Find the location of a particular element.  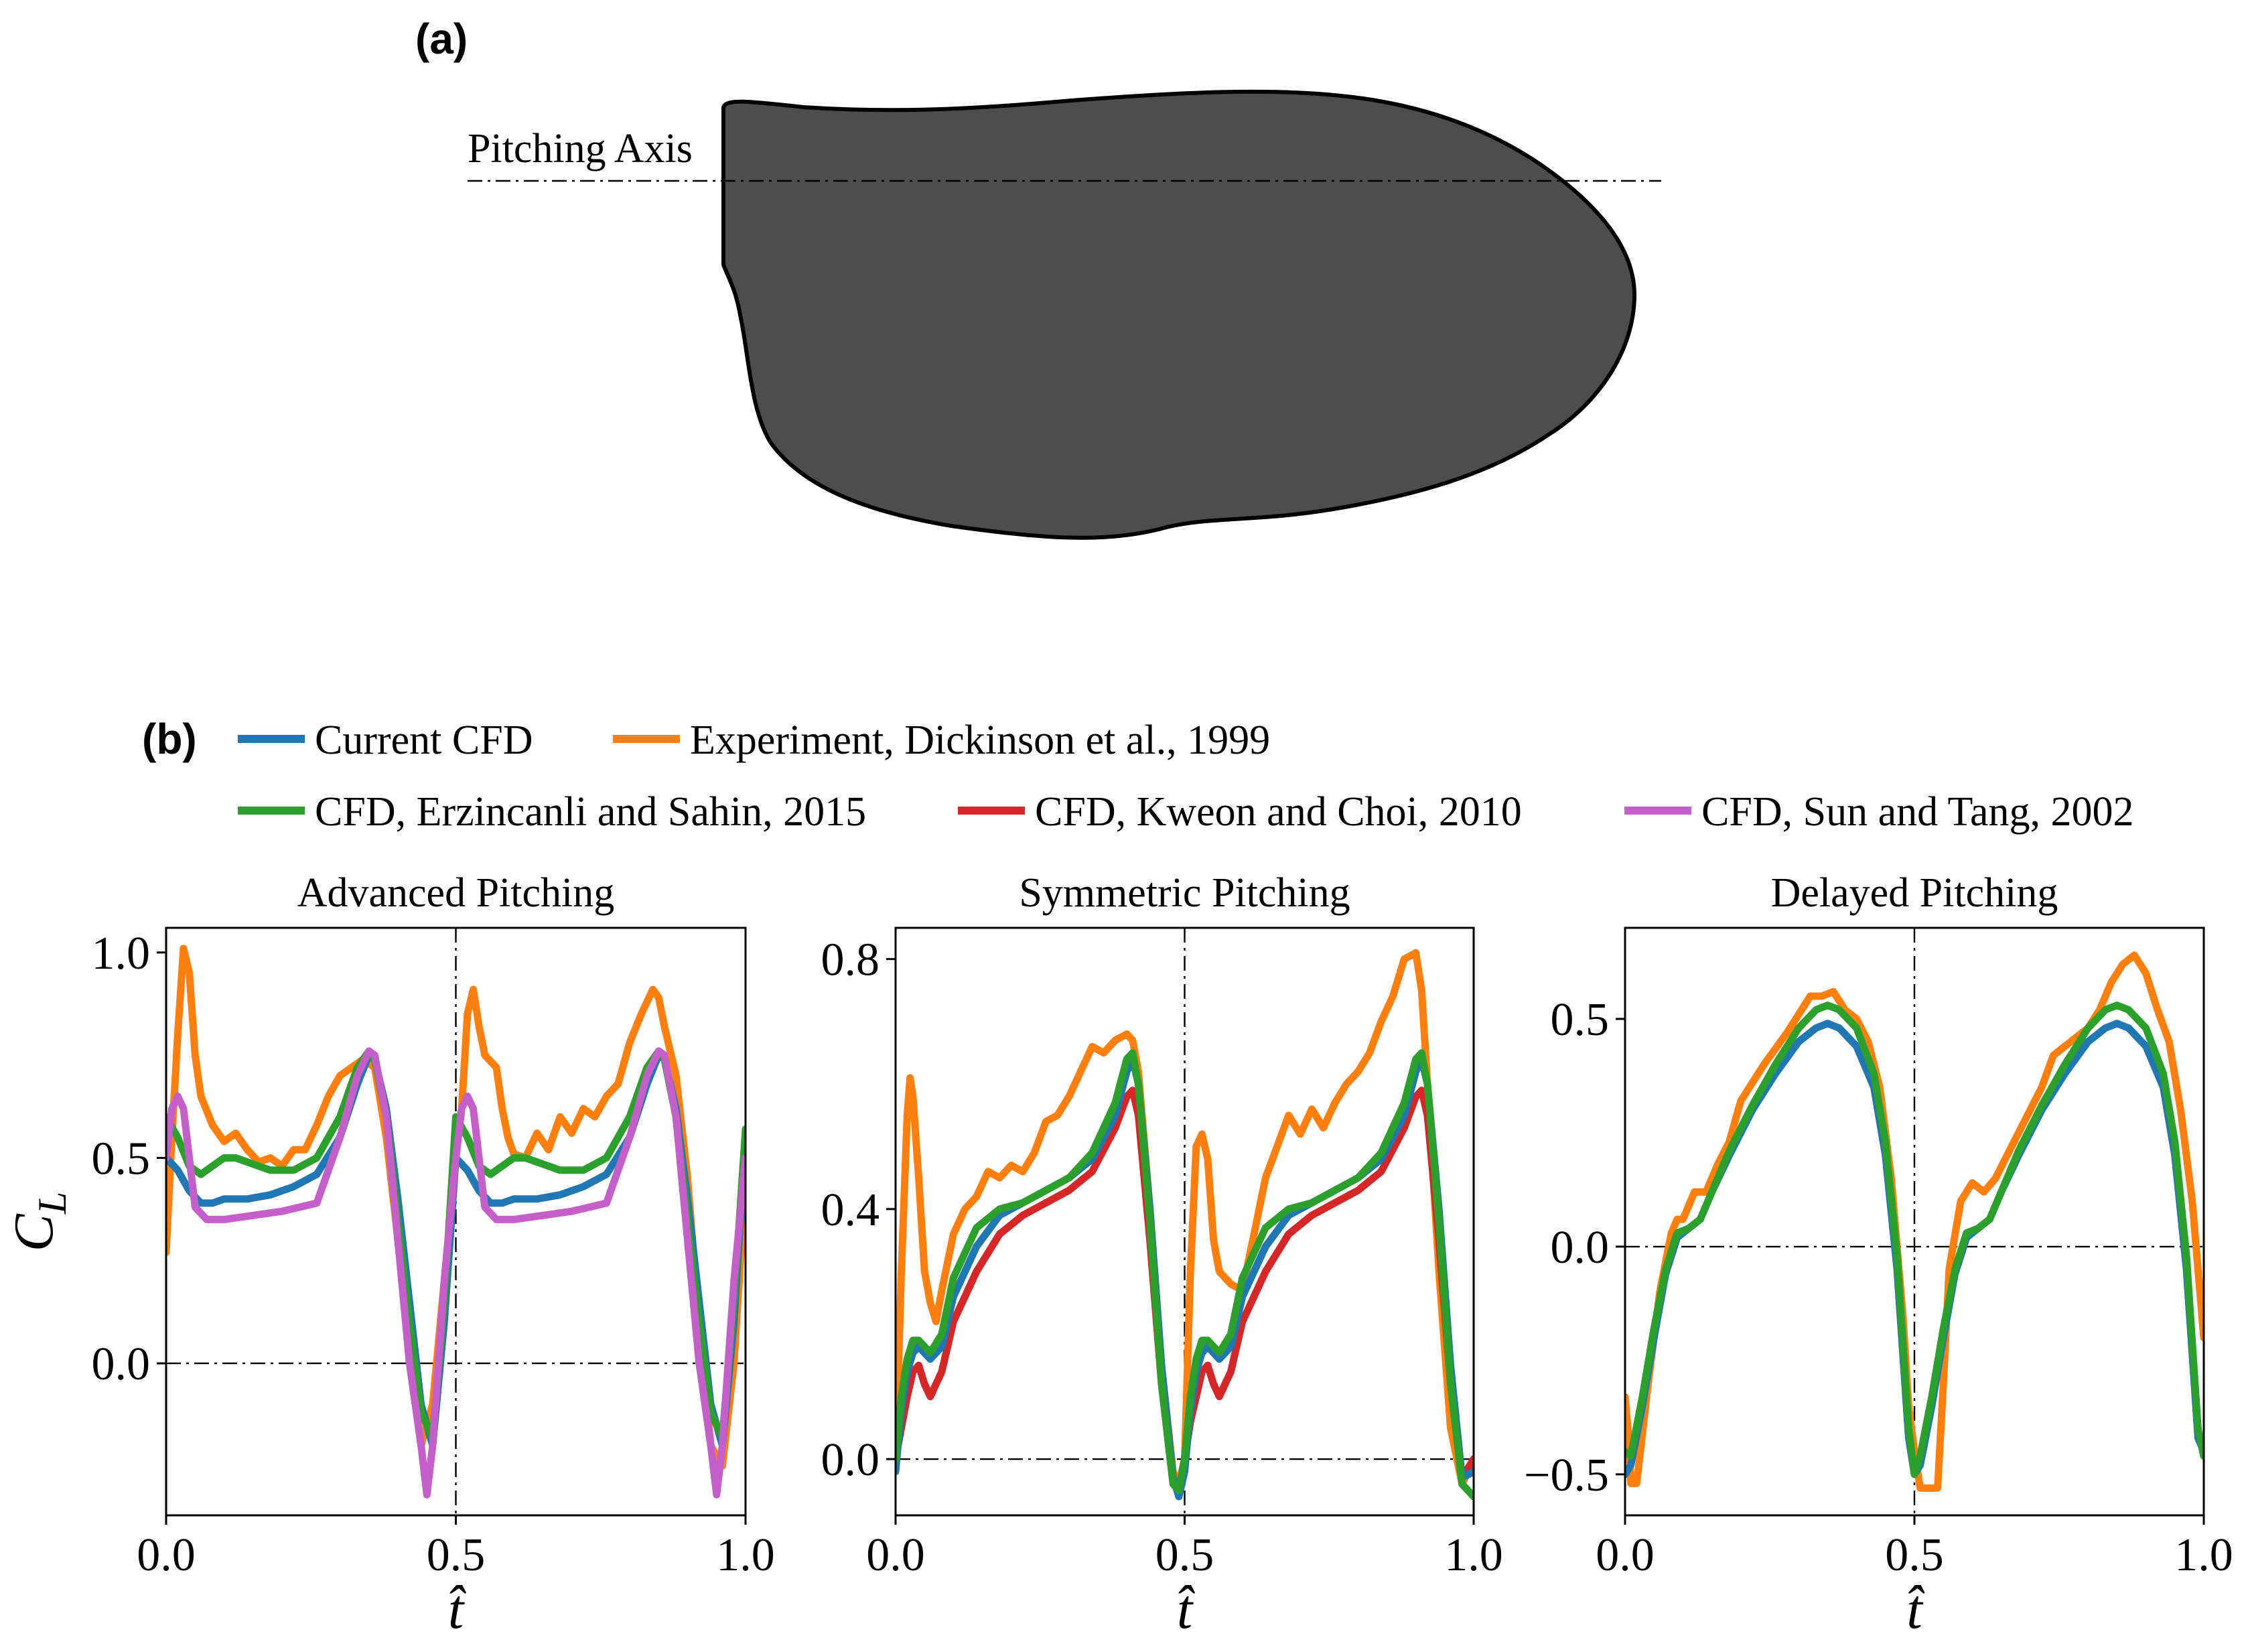

y-axis-label: CL is located at coordinates (38, 1221).